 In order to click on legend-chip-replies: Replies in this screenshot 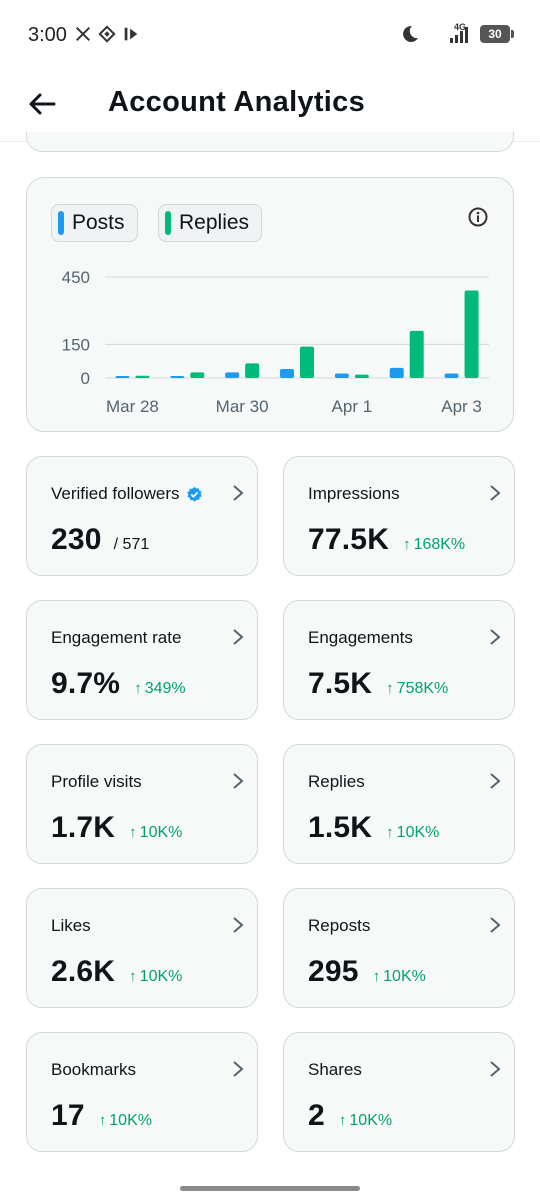, I will do `click(210, 223)`.